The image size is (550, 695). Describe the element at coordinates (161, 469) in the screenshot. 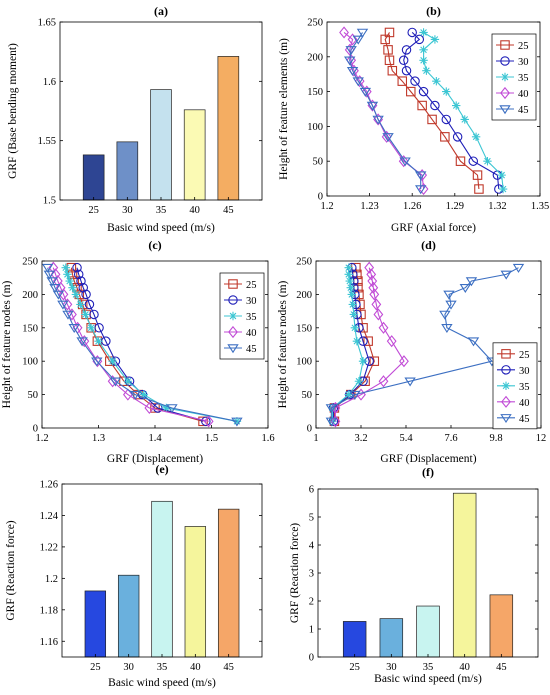

I see `panel-title: (e)` at that location.